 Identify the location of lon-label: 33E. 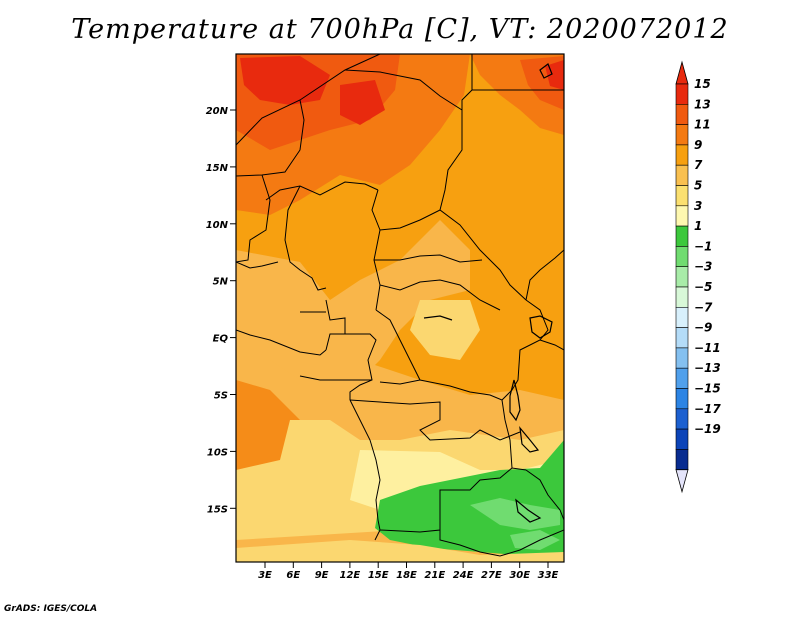
(548, 575).